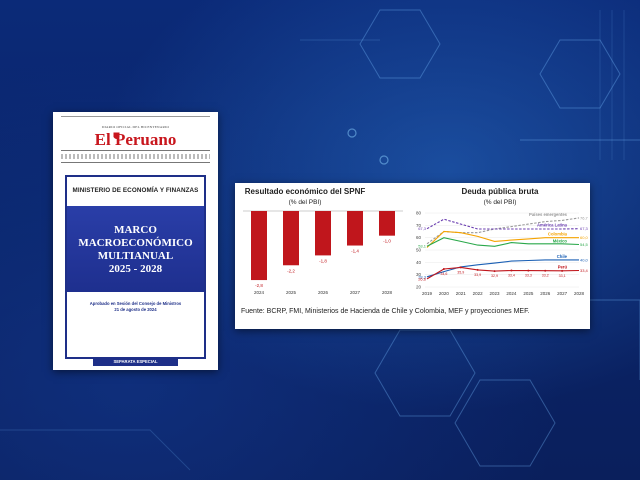 Image resolution: width=640 pixels, height=480 pixels. What do you see at coordinates (135, 230) in the screenshot?
I see `cover-title-line: MARCO` at bounding box center [135, 230].